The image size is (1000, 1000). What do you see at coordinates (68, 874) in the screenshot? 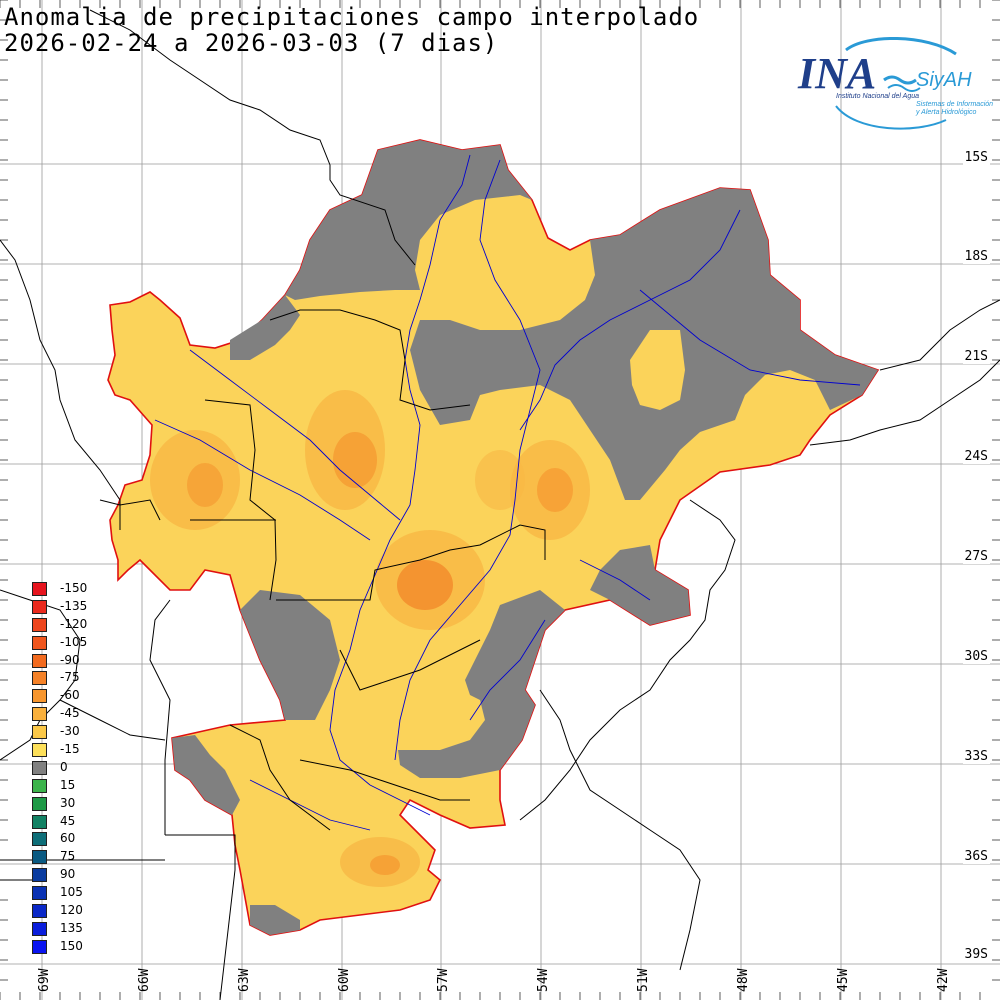
I see `legend-label: 90` at bounding box center [68, 874].